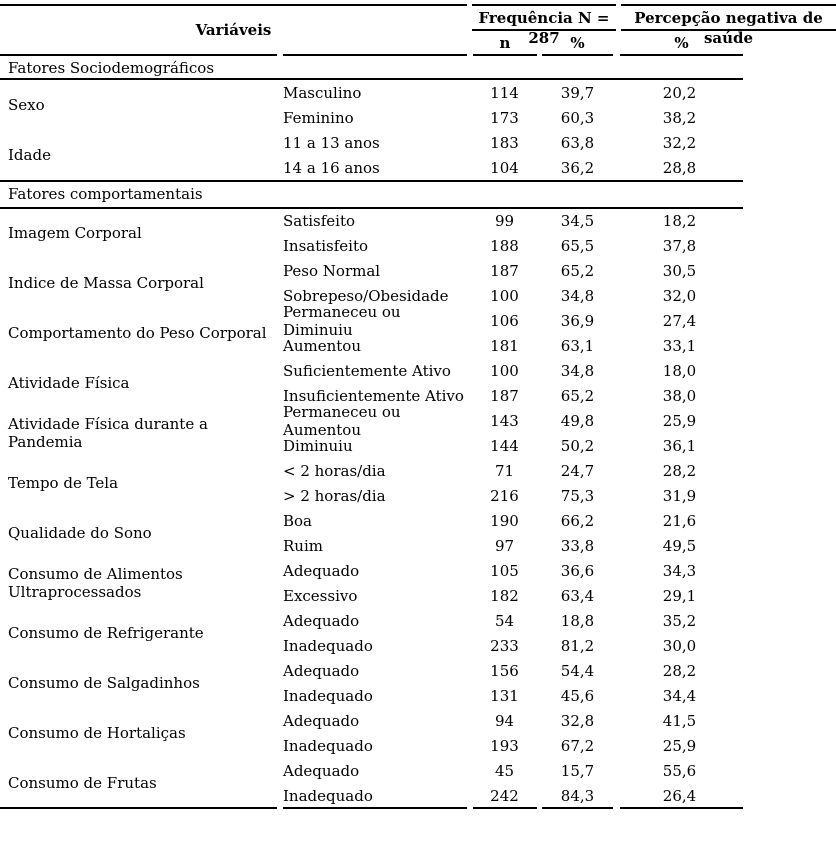 This screenshot has width=836, height=849. Describe the element at coordinates (504, 445) in the screenshot. I see `n-value-cell: 144` at that location.